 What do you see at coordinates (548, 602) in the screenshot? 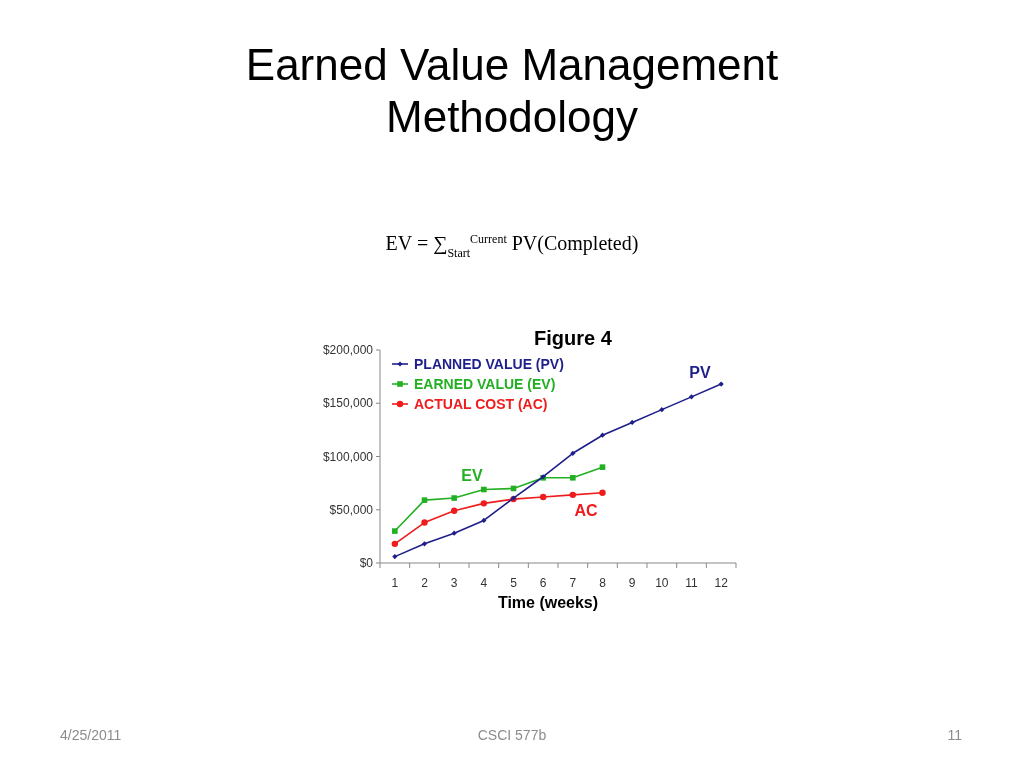
I see `x-axis-title: Time (weeks)` at bounding box center [548, 602].